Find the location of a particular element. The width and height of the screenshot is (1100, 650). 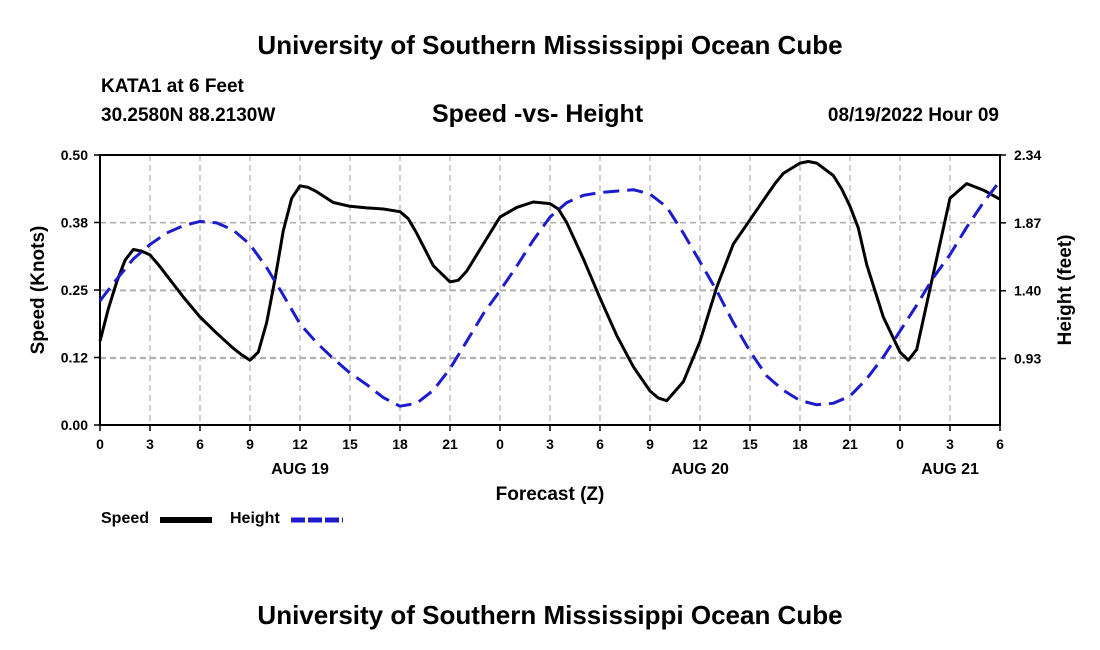

y-left-tick-label: 0.38 is located at coordinates (74, 223).